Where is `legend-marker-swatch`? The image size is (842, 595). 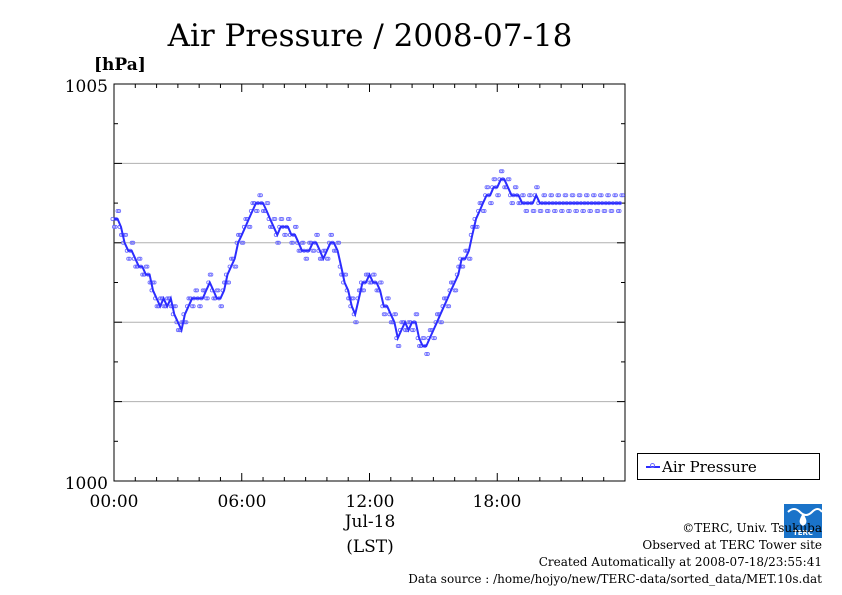 legend-marker-swatch is located at coordinates (652, 465).